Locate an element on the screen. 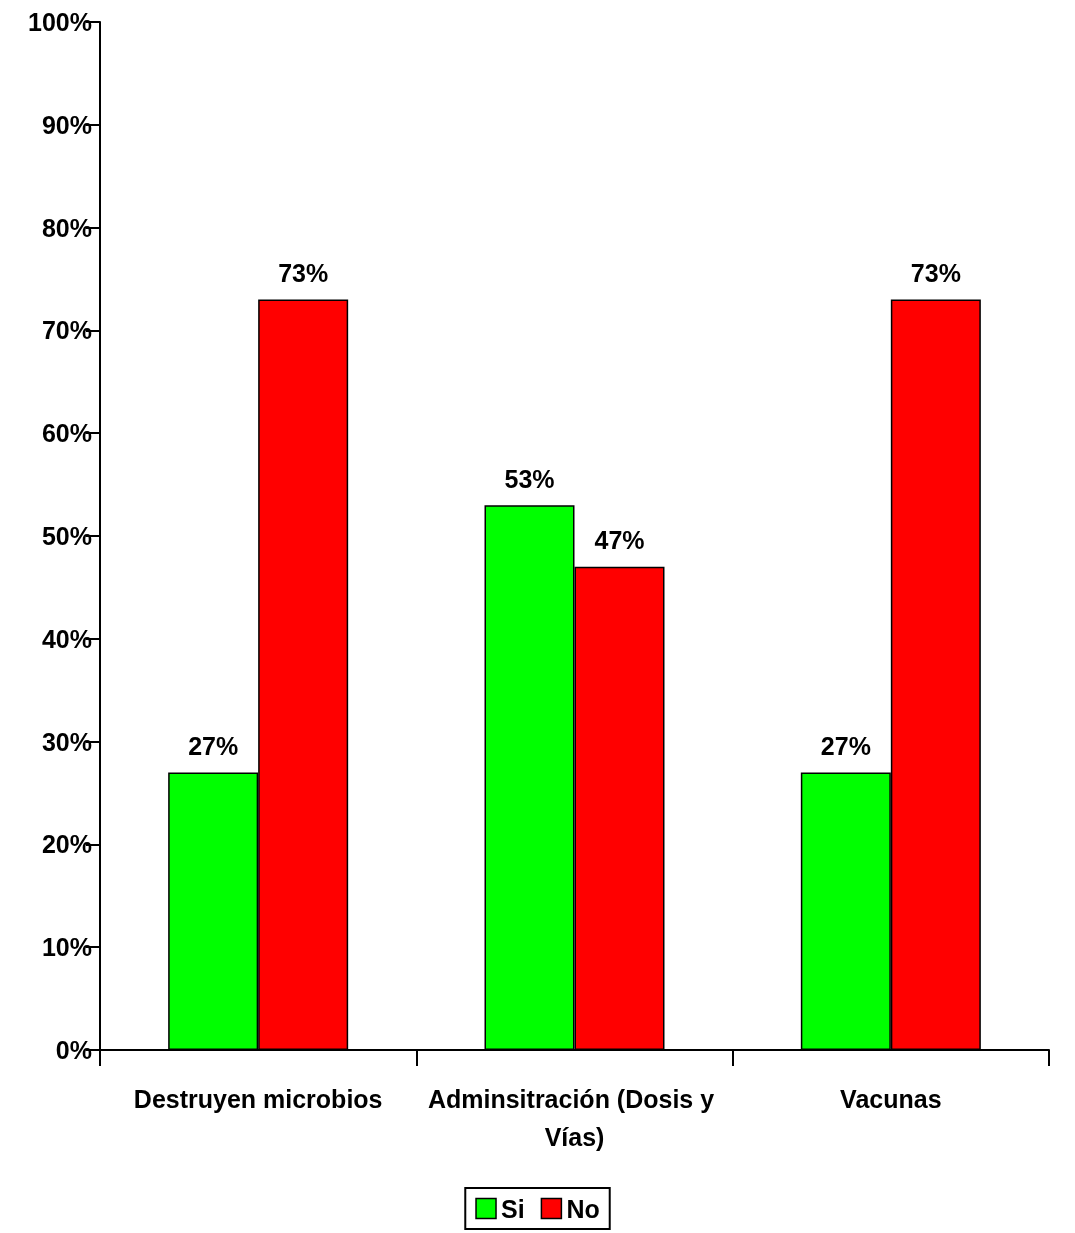 Image resolution: width=1075 pixels, height=1233 pixels. y-tick-label: 100% is located at coordinates (60, 22).